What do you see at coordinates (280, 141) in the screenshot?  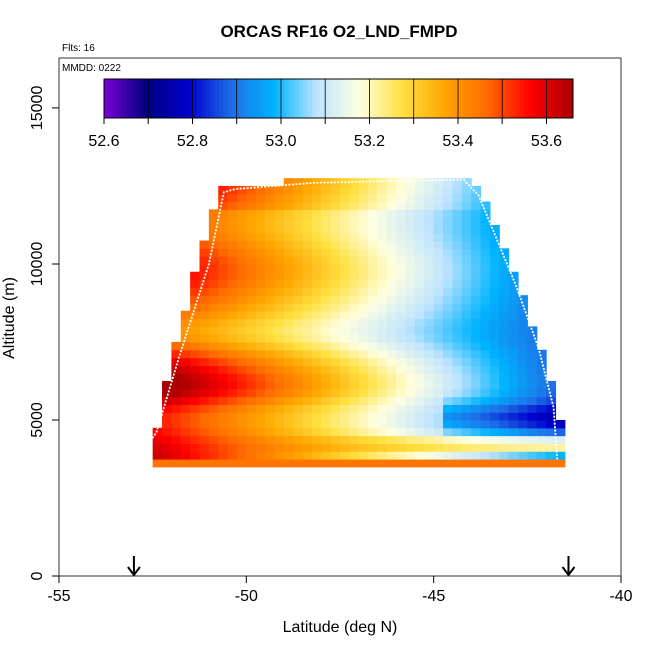 I see `colorbar-tick-label: 53.0` at bounding box center [280, 141].